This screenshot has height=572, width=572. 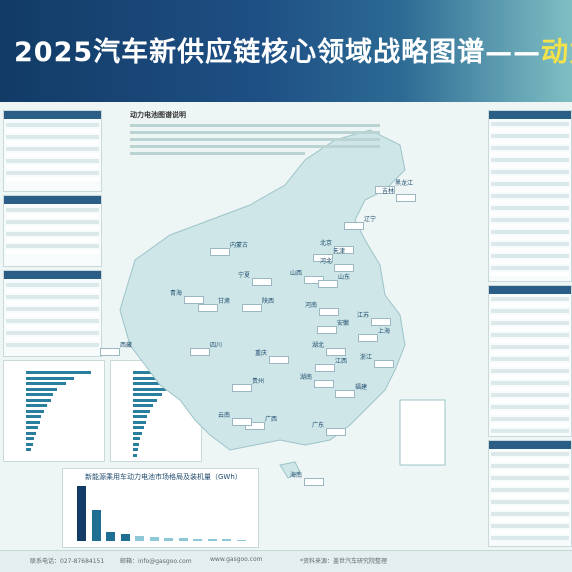 I want to click on province-label: 北京, so click(x=326, y=243).